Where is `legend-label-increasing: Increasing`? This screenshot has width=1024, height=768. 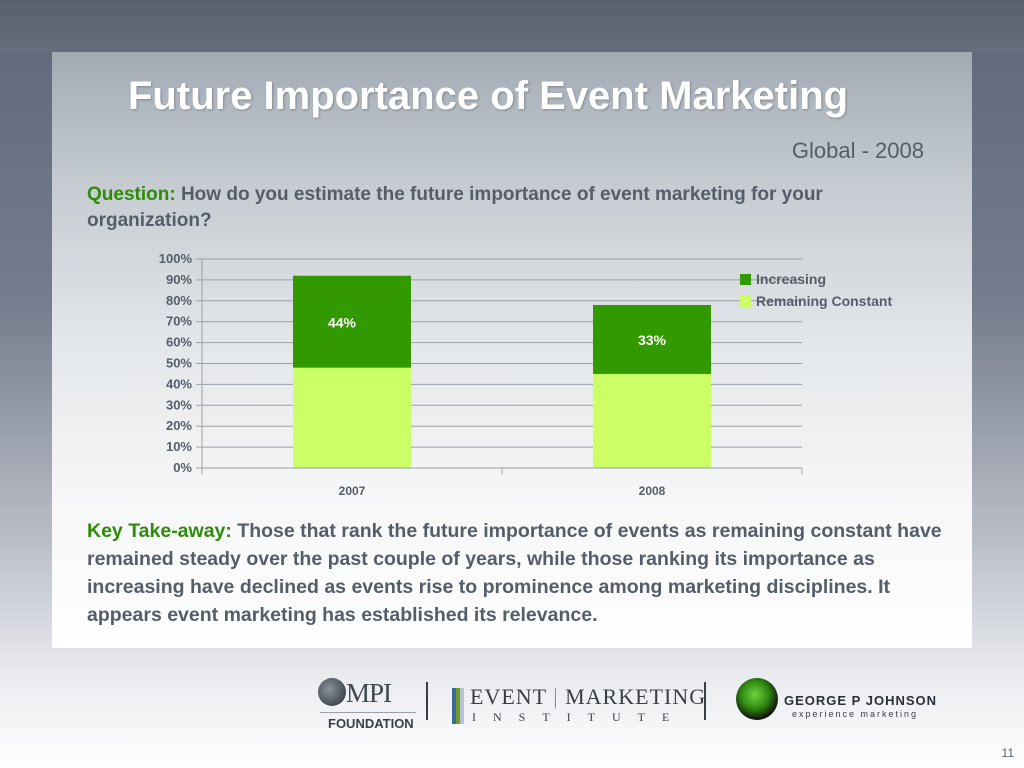 legend-label-increasing: Increasing is located at coordinates (791, 279).